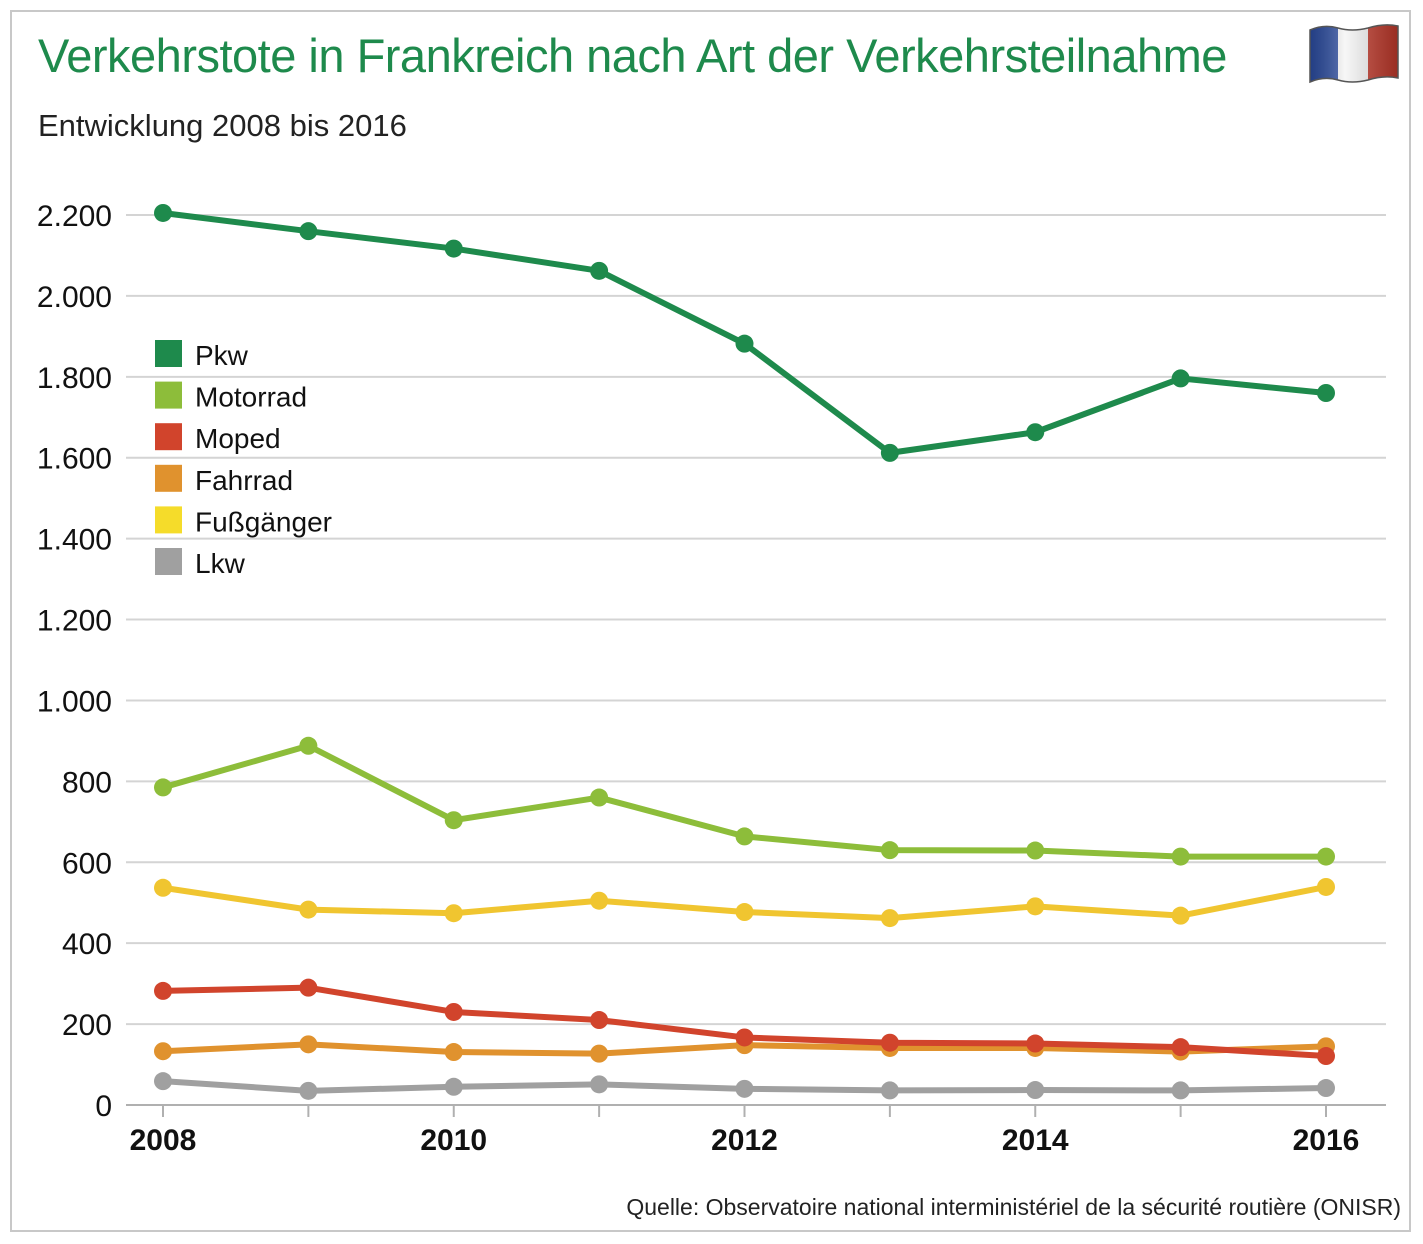 The height and width of the screenshot is (1244, 1423). I want to click on y-tick-label: 2.000, so click(74, 297).